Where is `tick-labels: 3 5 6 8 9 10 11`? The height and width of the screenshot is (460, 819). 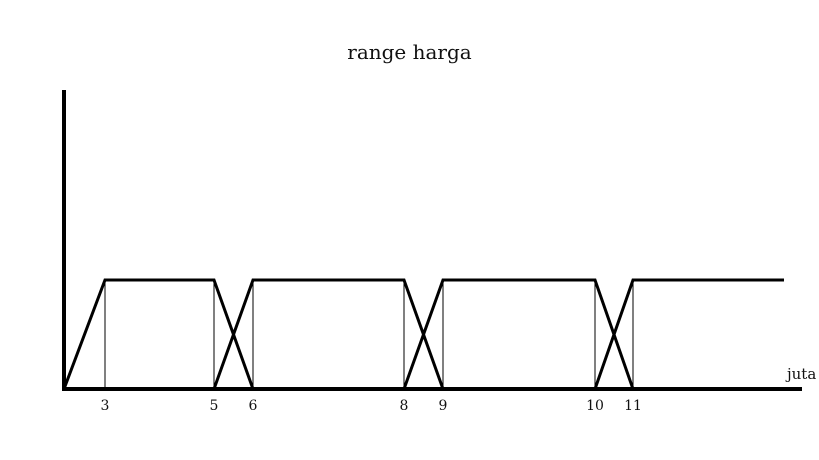
tick-labels: 3 5 6 8 9 10 11 is located at coordinates (371, 406).